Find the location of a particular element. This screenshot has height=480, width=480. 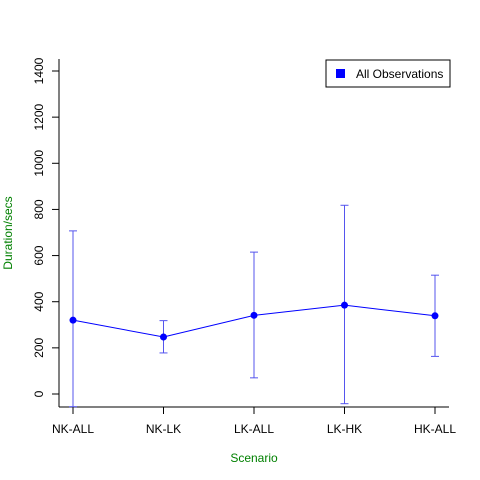

y-tick-label: 1000 is located at coordinates (39, 163).